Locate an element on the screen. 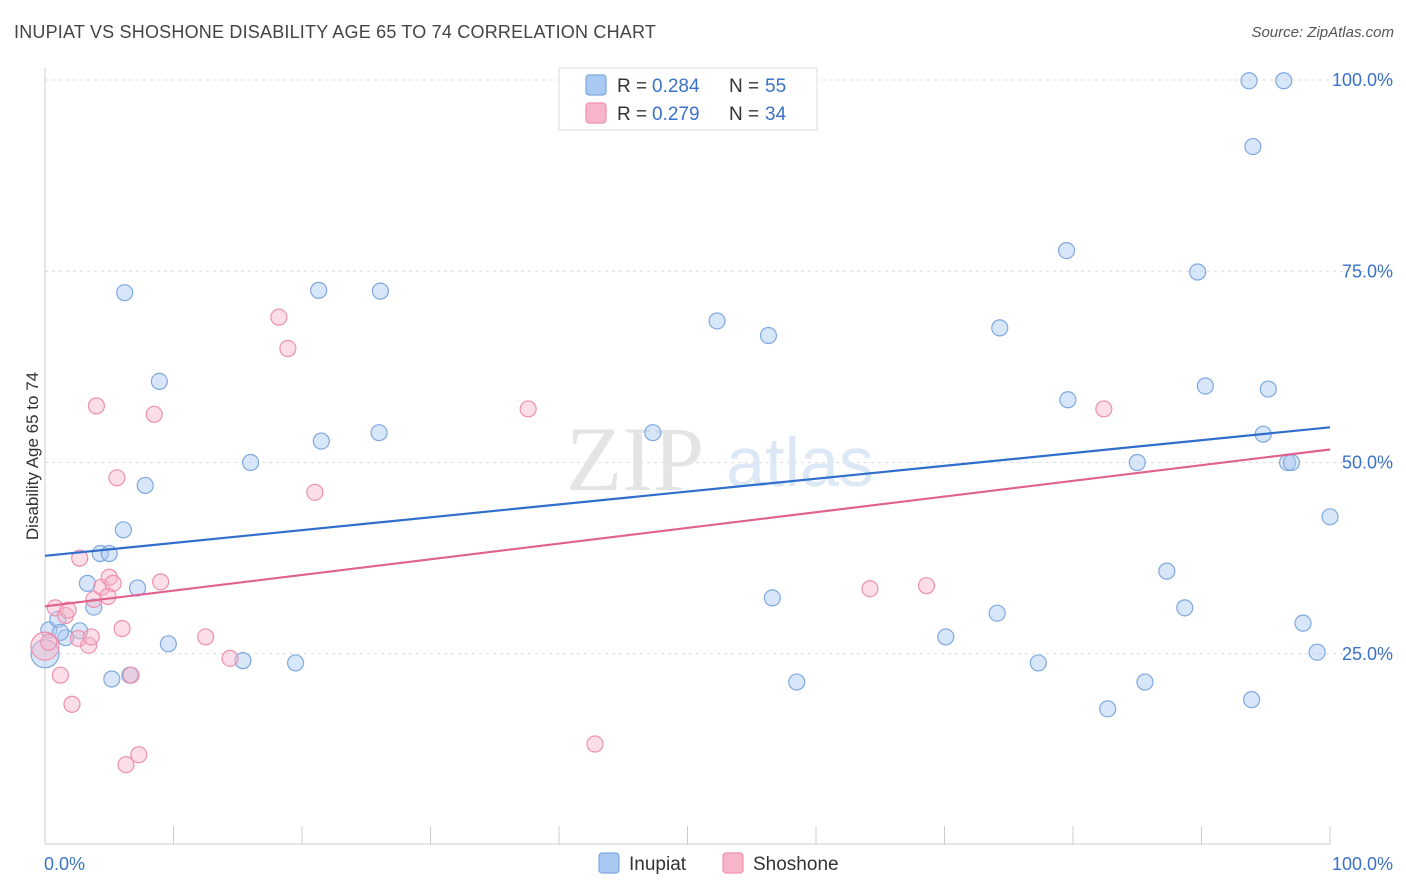 The height and width of the screenshot is (892, 1406). x-tick-label-0: 0.0% is located at coordinates (64, 864).